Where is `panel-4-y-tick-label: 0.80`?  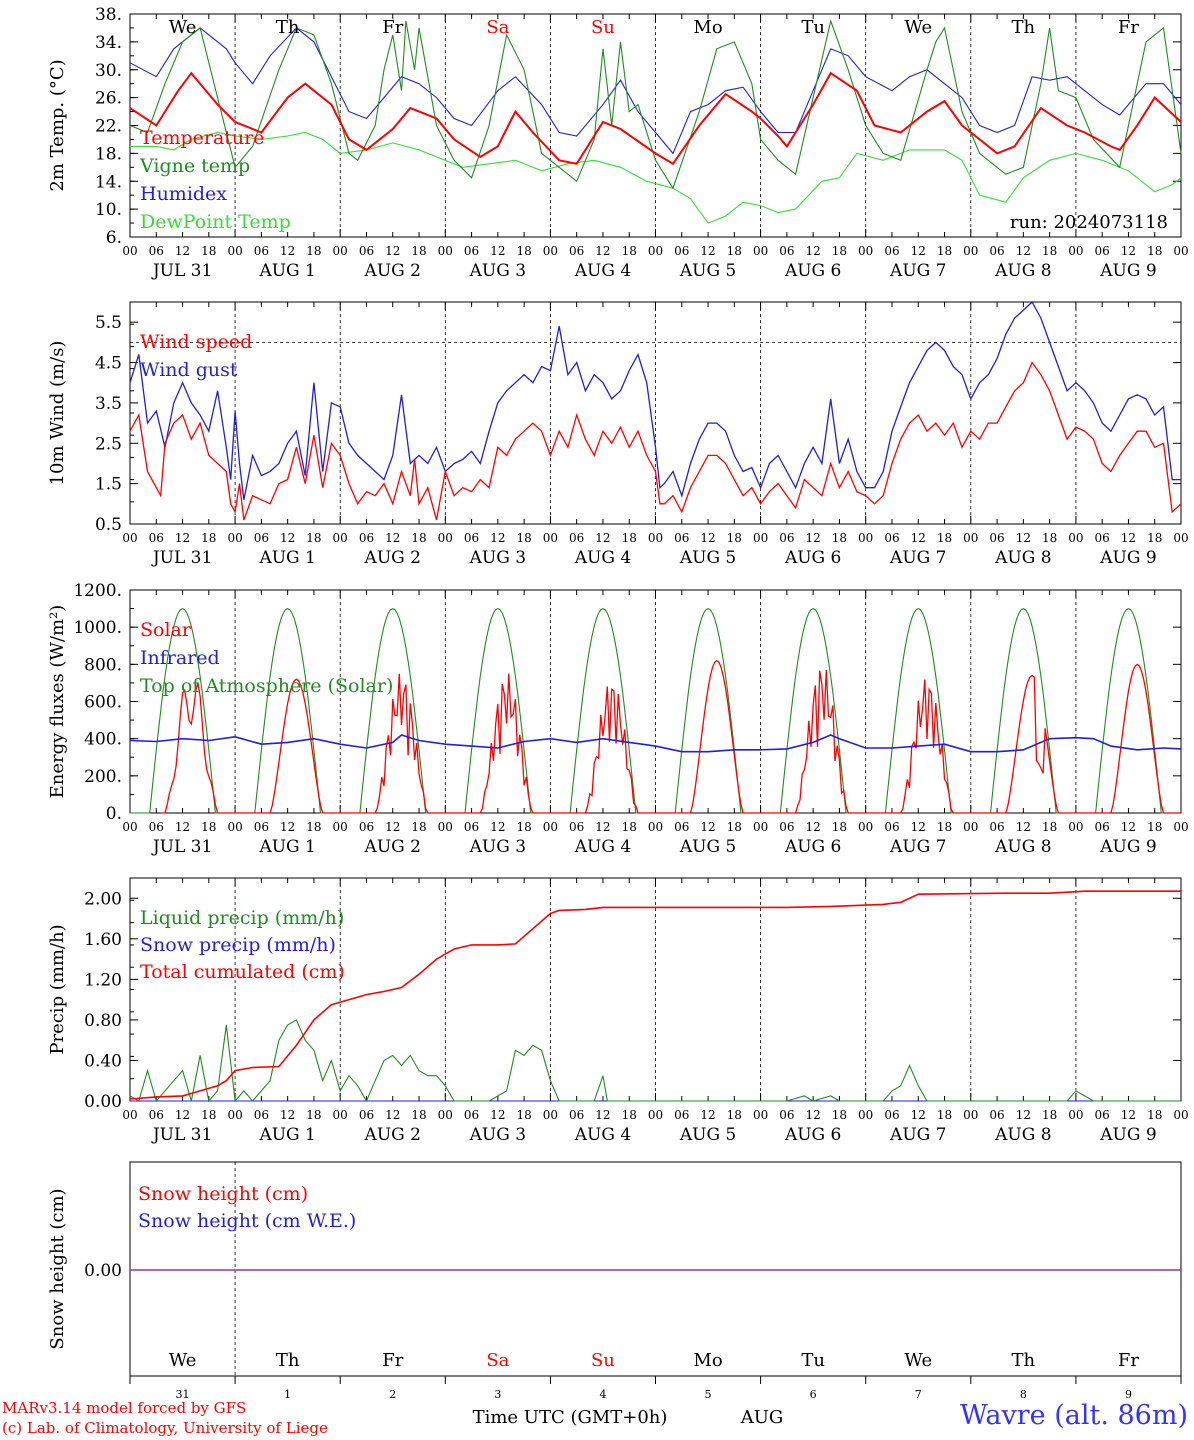
panel-4-y-tick-label: 0.80 is located at coordinates (103, 1021).